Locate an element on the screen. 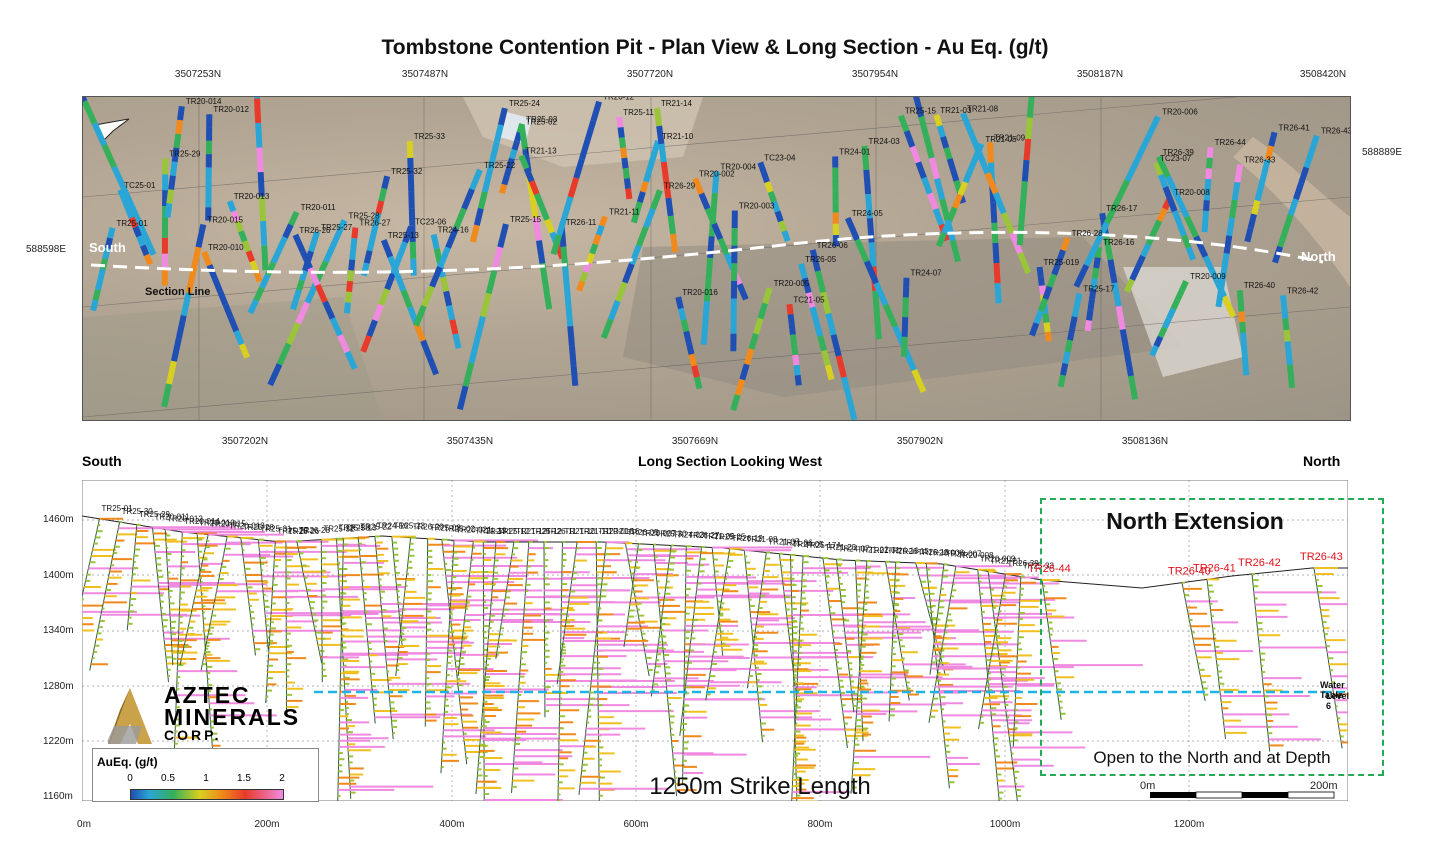  plan-hole-label: TR25-27 is located at coordinates (337, 227).